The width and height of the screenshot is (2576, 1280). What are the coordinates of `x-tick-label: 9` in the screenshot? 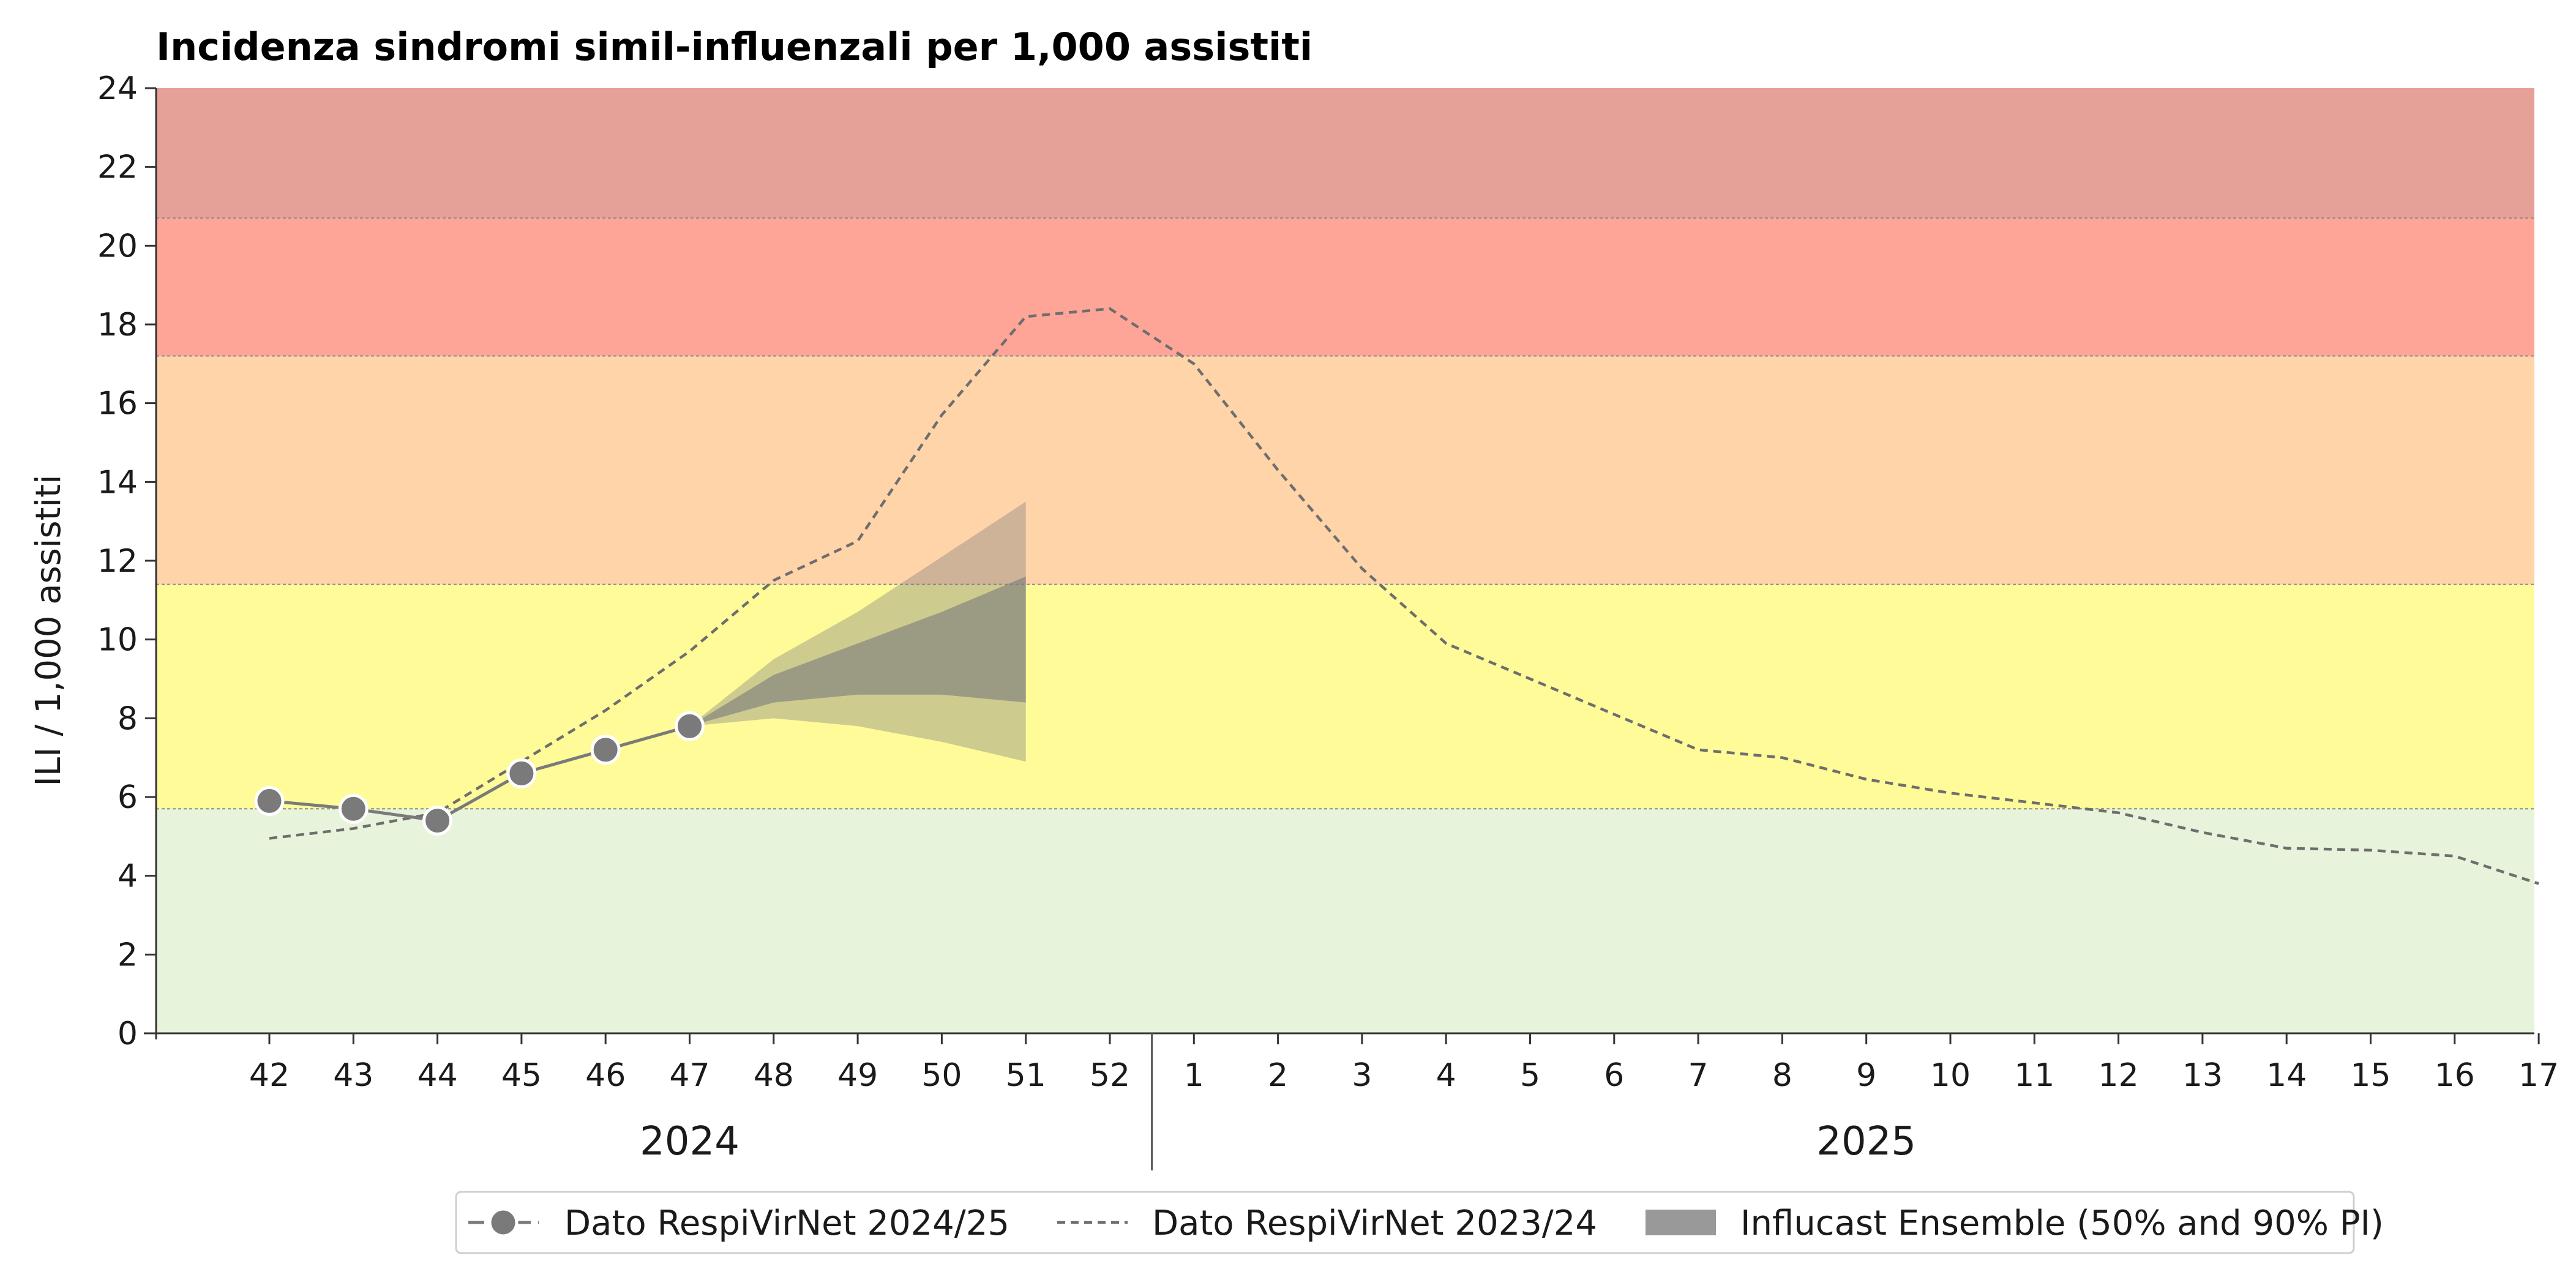 It's located at (1866, 1075).